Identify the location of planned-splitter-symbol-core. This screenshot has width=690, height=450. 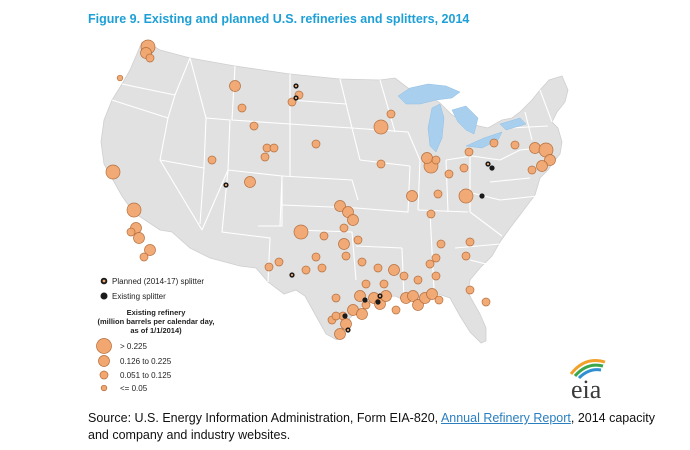
(104, 281).